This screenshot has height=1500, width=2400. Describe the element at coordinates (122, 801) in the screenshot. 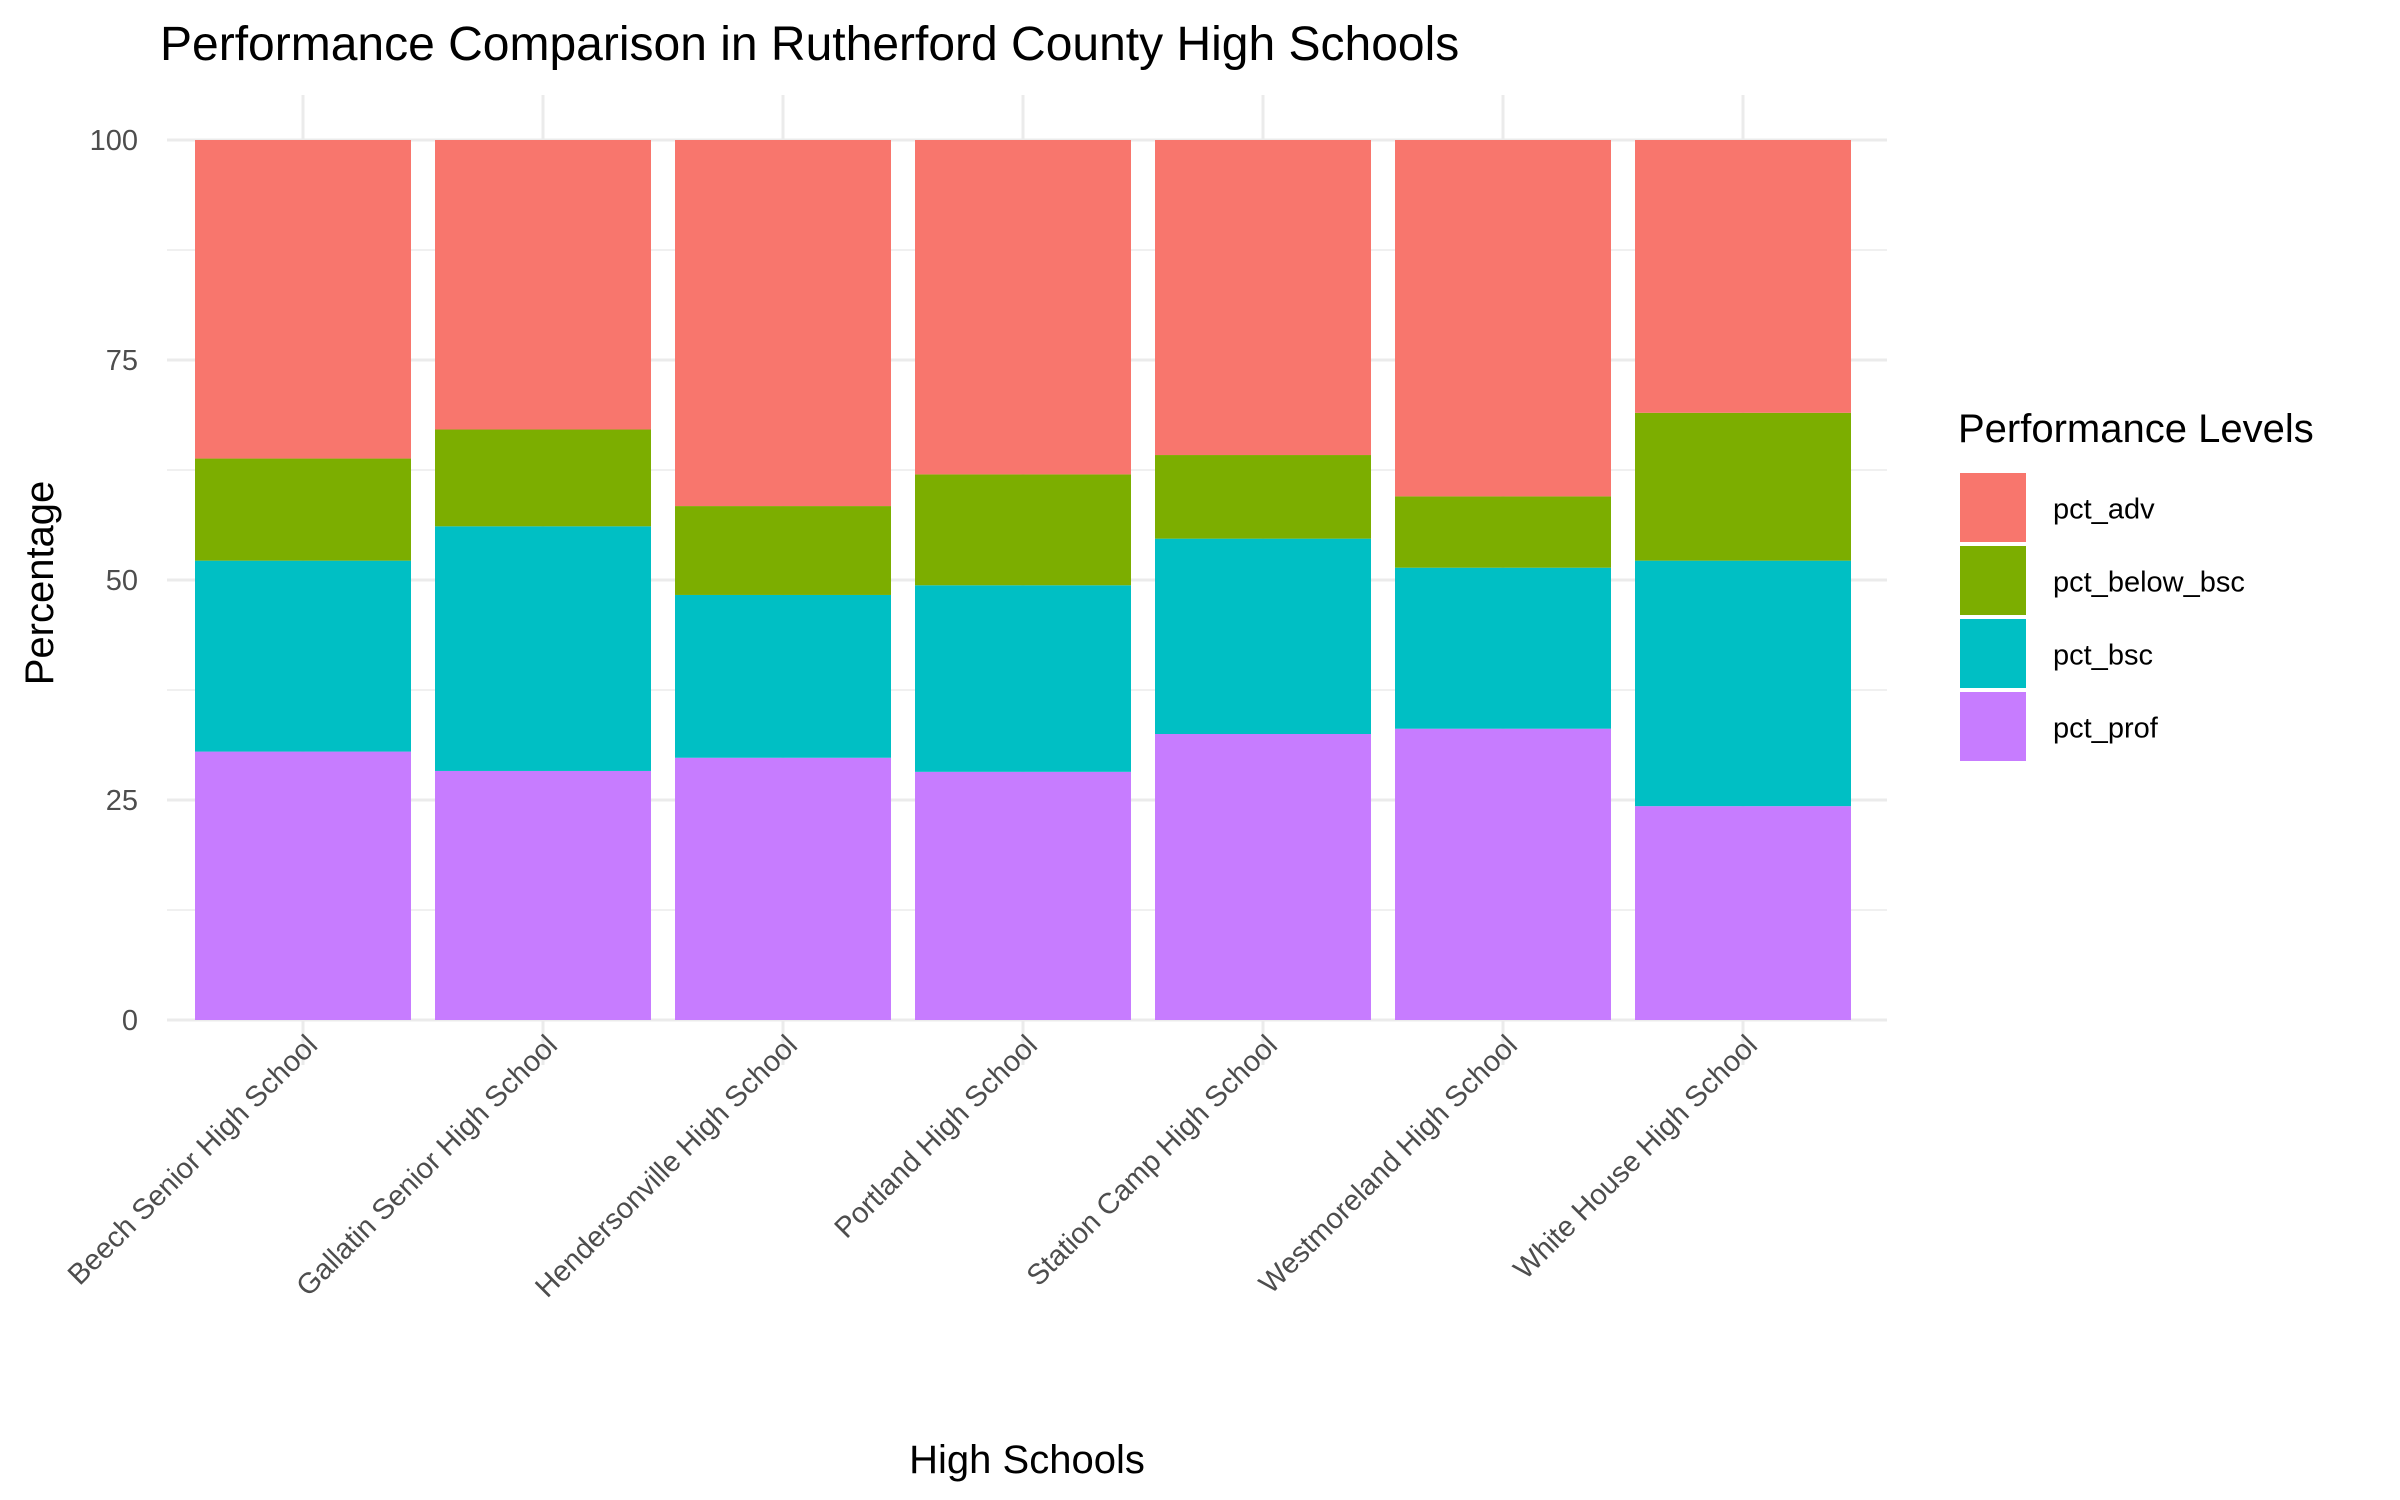

I see `y-tick-label: 25` at that location.